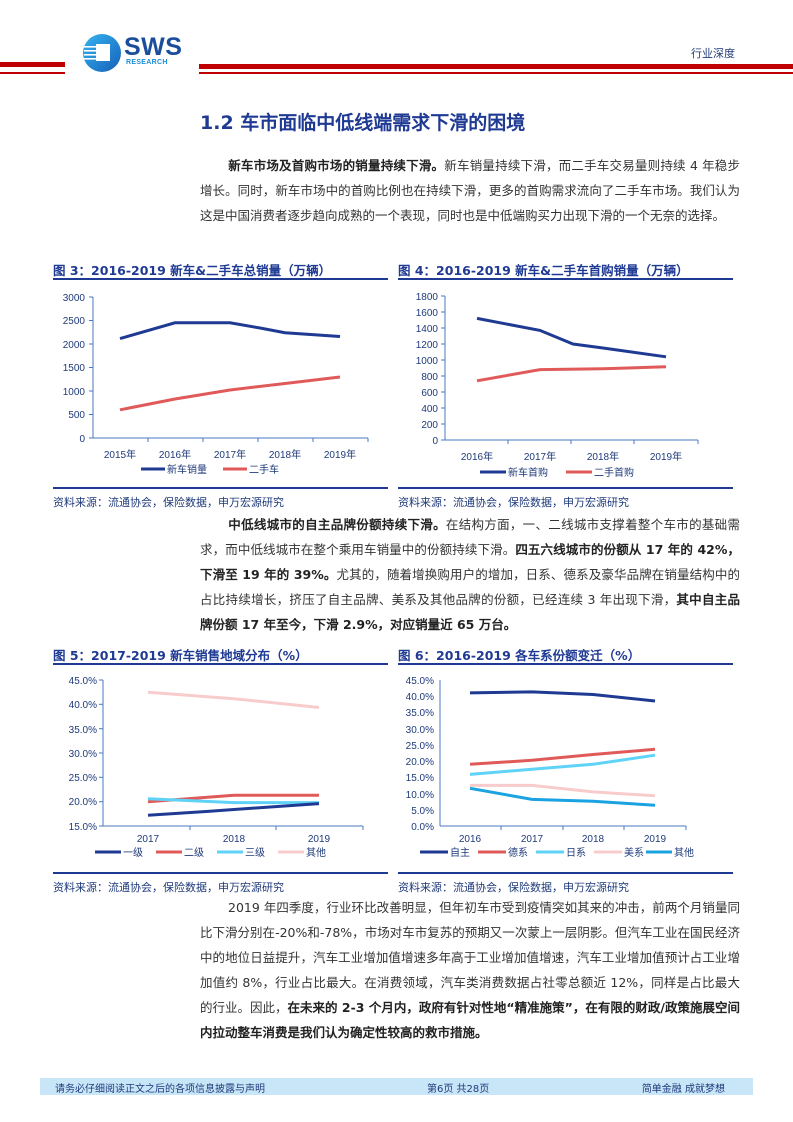 This screenshot has width=793, height=1122. What do you see at coordinates (133, 853) in the screenshot?
I see `svg-text: 一级` at bounding box center [133, 853].